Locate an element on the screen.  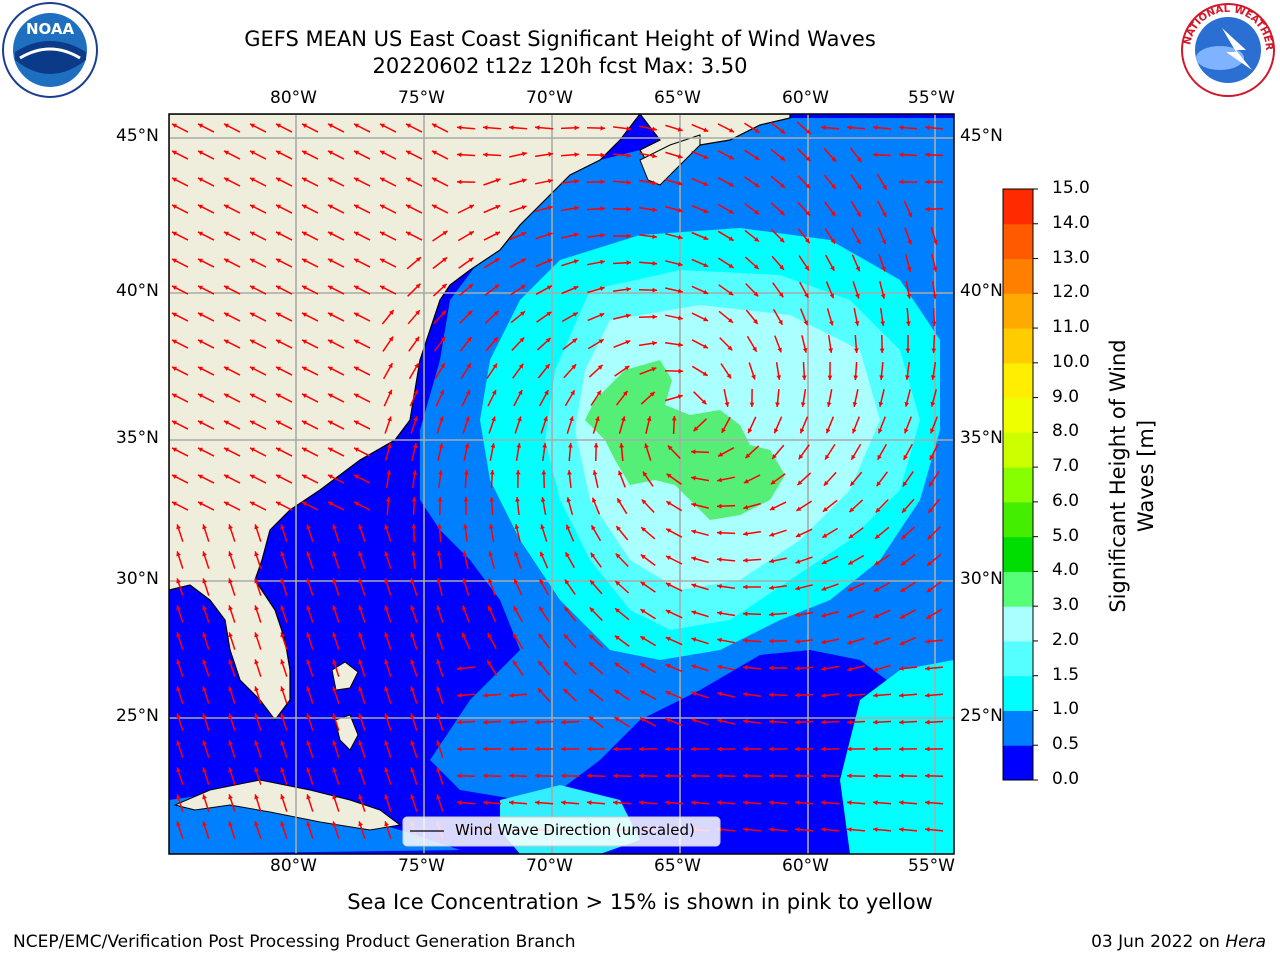
colorbar-tick-label: 10.0 is located at coordinates (1071, 361).